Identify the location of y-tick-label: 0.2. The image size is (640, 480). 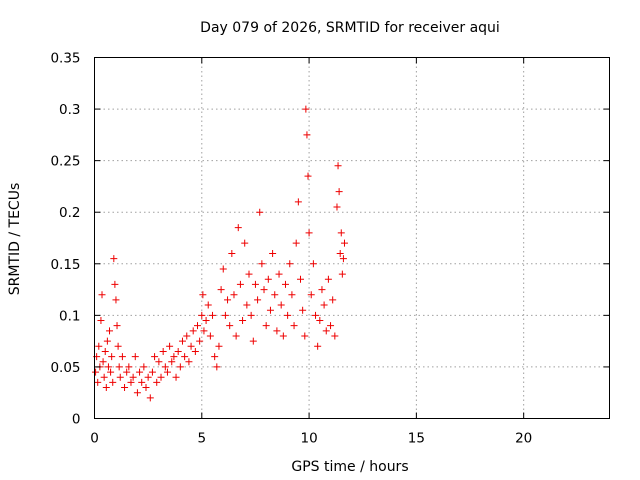
(69, 213).